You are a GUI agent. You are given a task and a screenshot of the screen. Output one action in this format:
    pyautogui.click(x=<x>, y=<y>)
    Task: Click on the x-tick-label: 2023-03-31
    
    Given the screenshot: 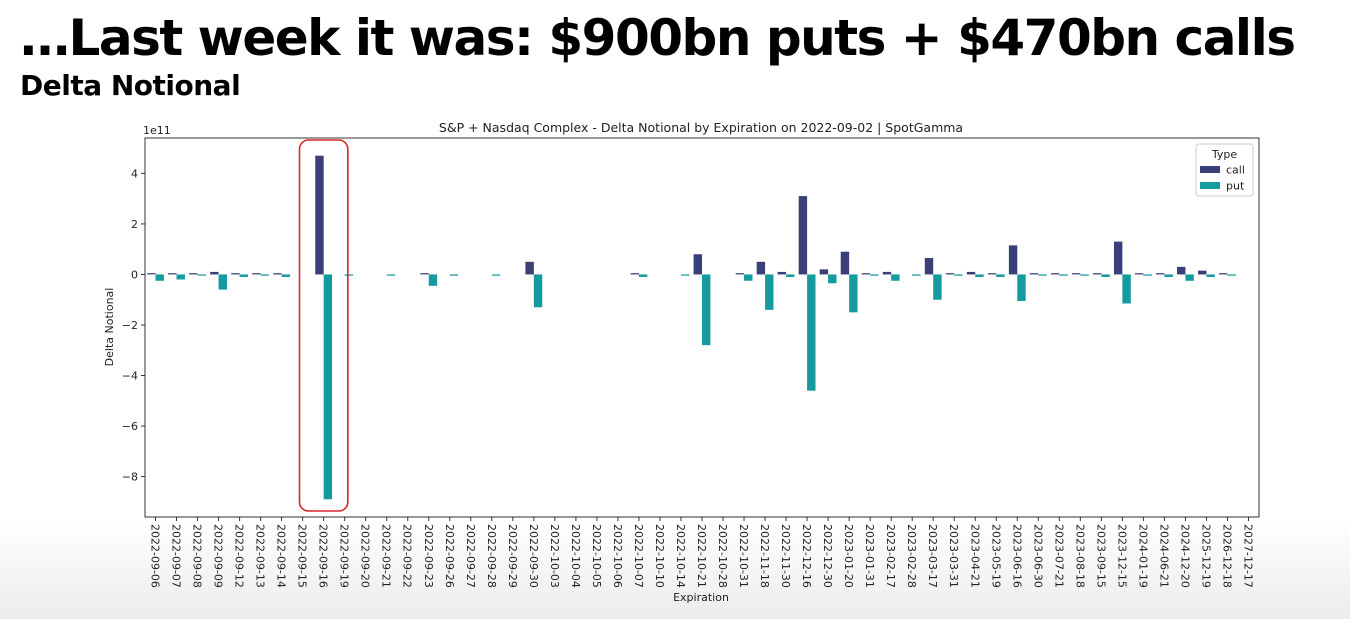 What is the action you would take?
    pyautogui.click(x=953, y=556)
    